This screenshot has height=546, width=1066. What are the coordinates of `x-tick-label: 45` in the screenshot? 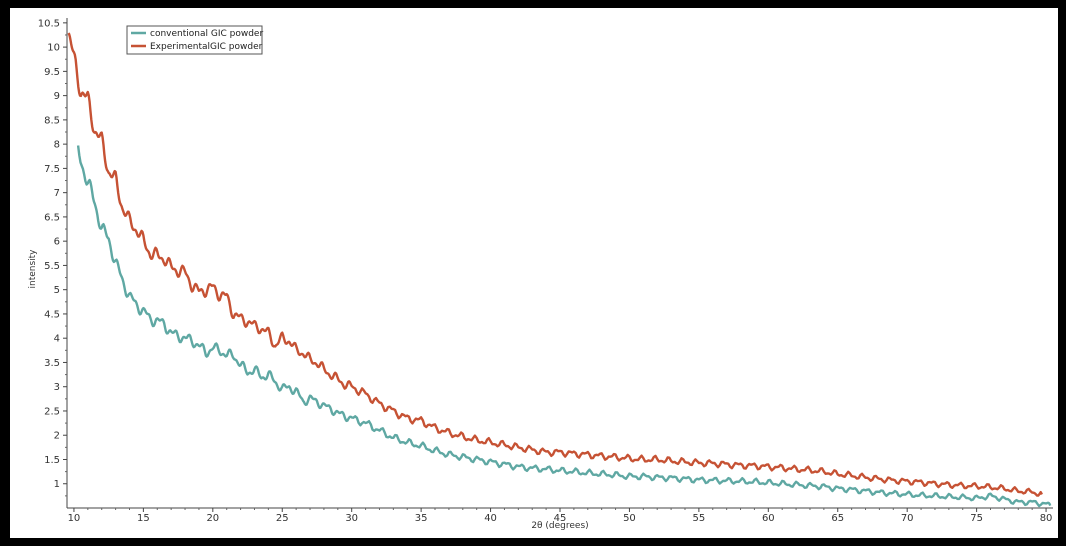 It's located at (560, 518).